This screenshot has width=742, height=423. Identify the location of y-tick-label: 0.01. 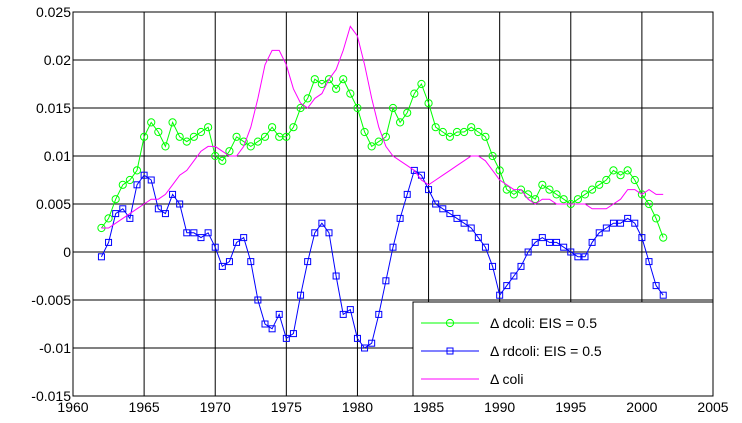
(57, 156).